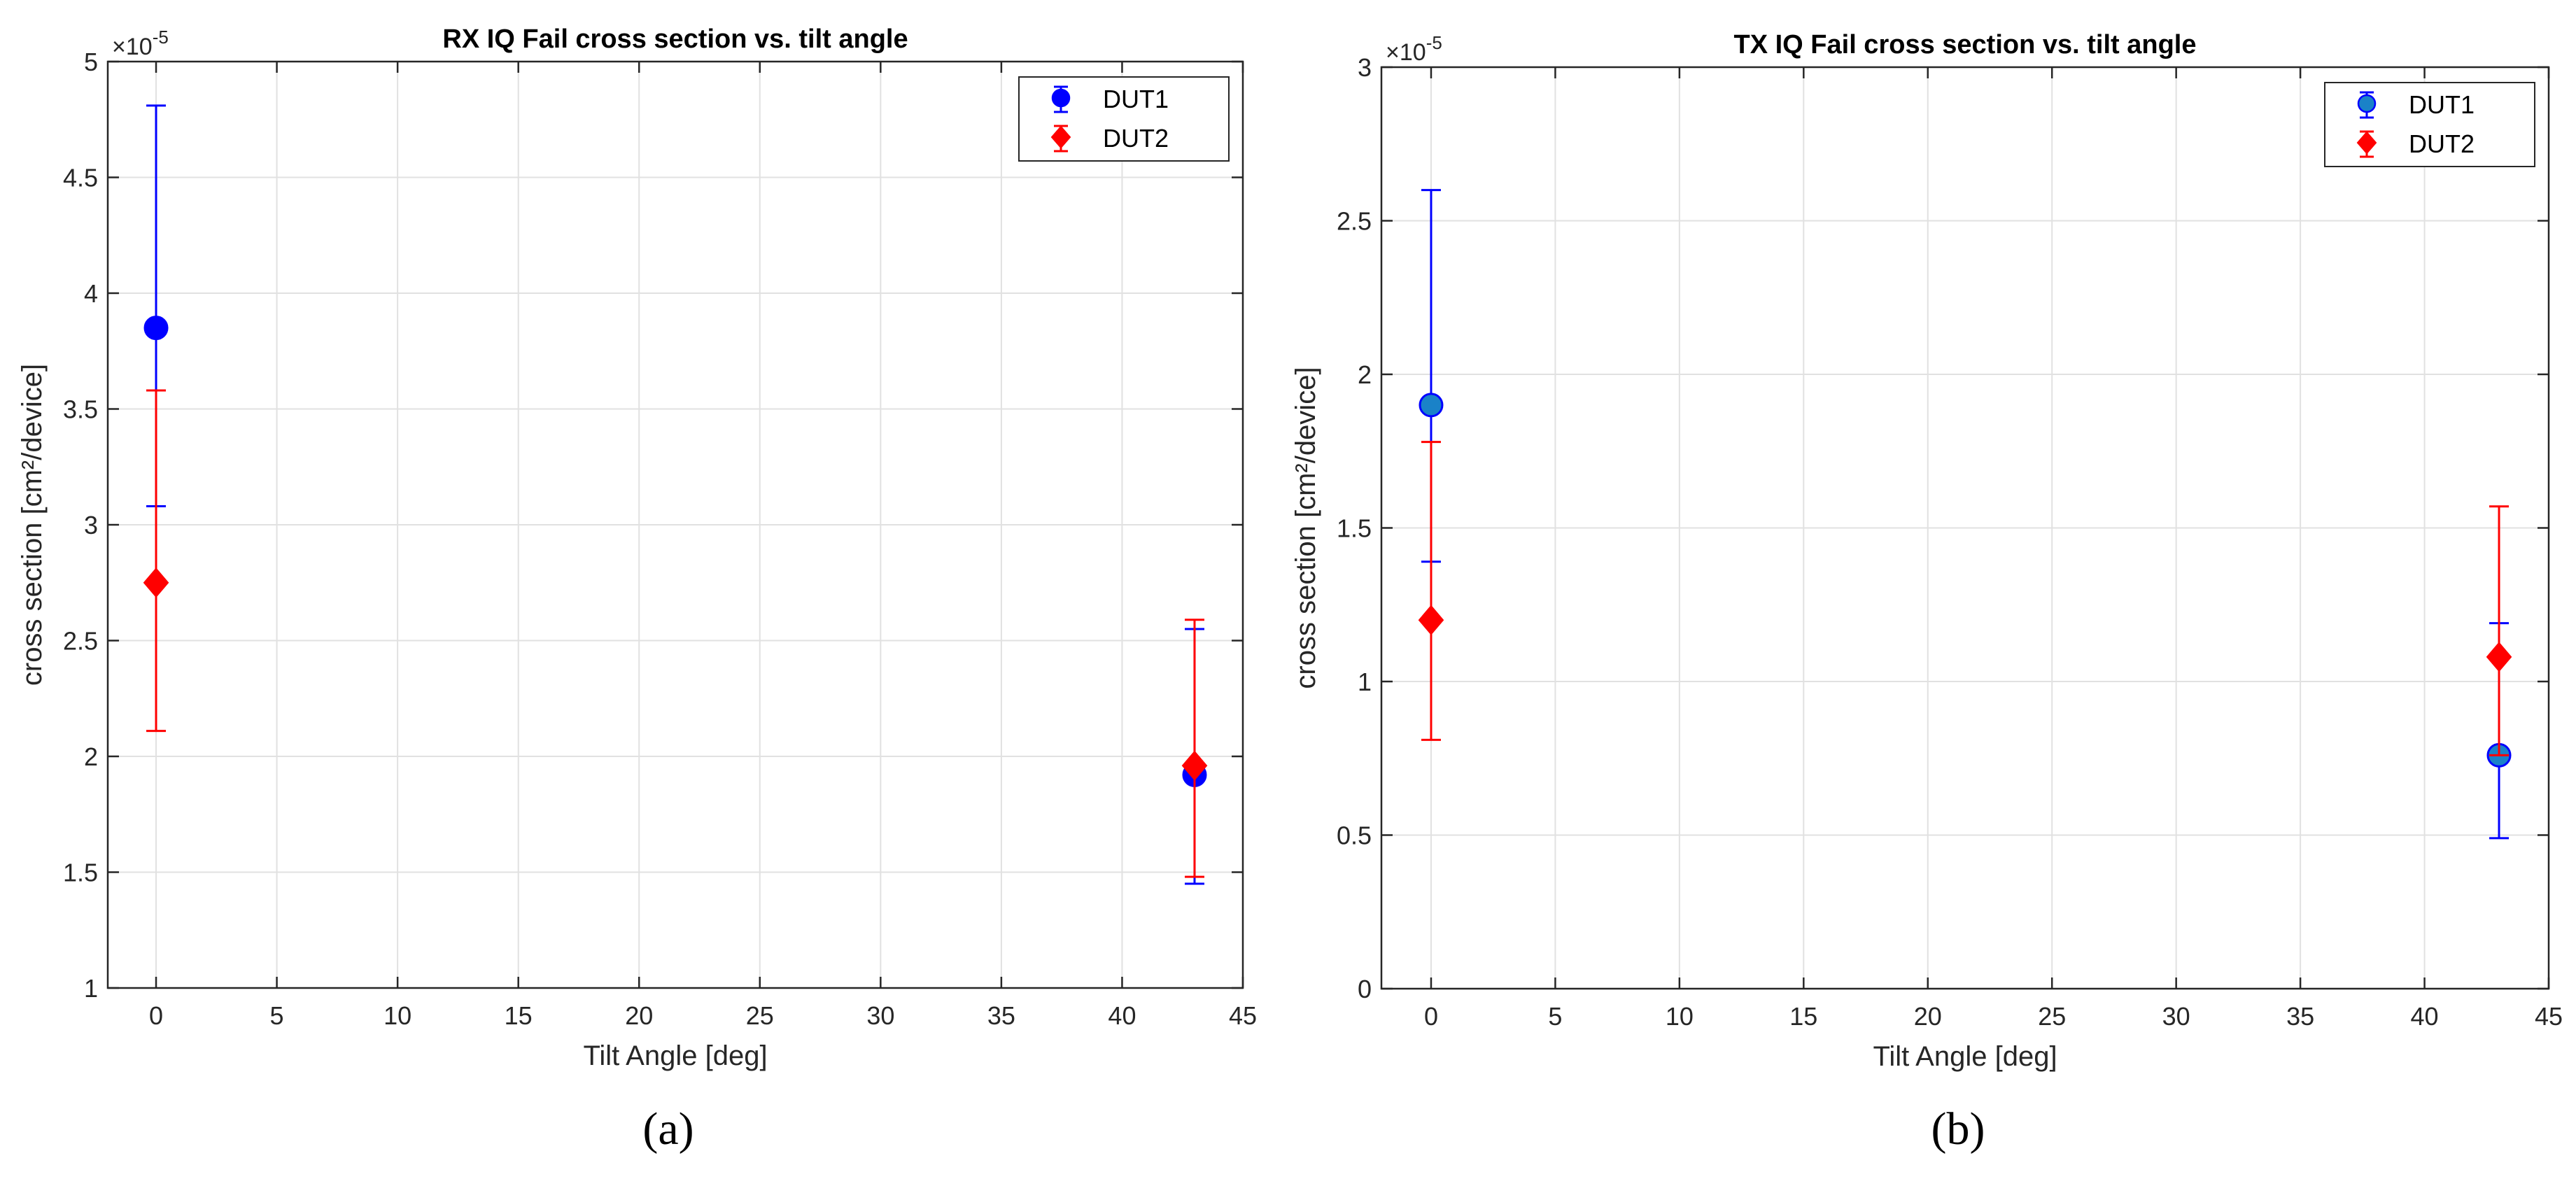 The width and height of the screenshot is (2576, 1179). I want to click on panel-a-series-dut1-point, so click(156, 328).